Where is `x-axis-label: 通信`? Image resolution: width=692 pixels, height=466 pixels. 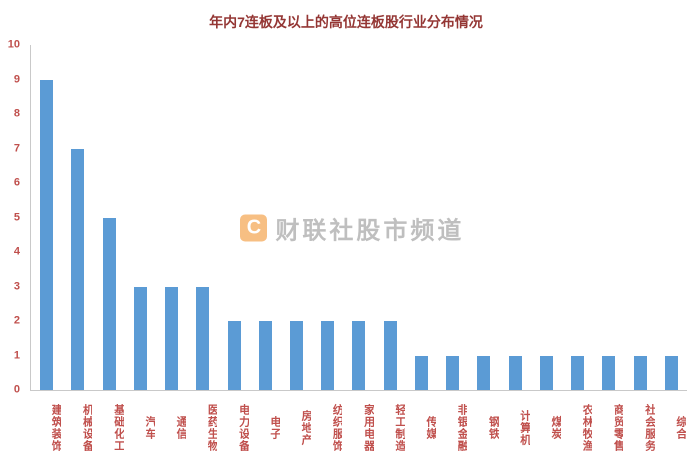
x-axis-label: 通信 is located at coordinates (181, 428).